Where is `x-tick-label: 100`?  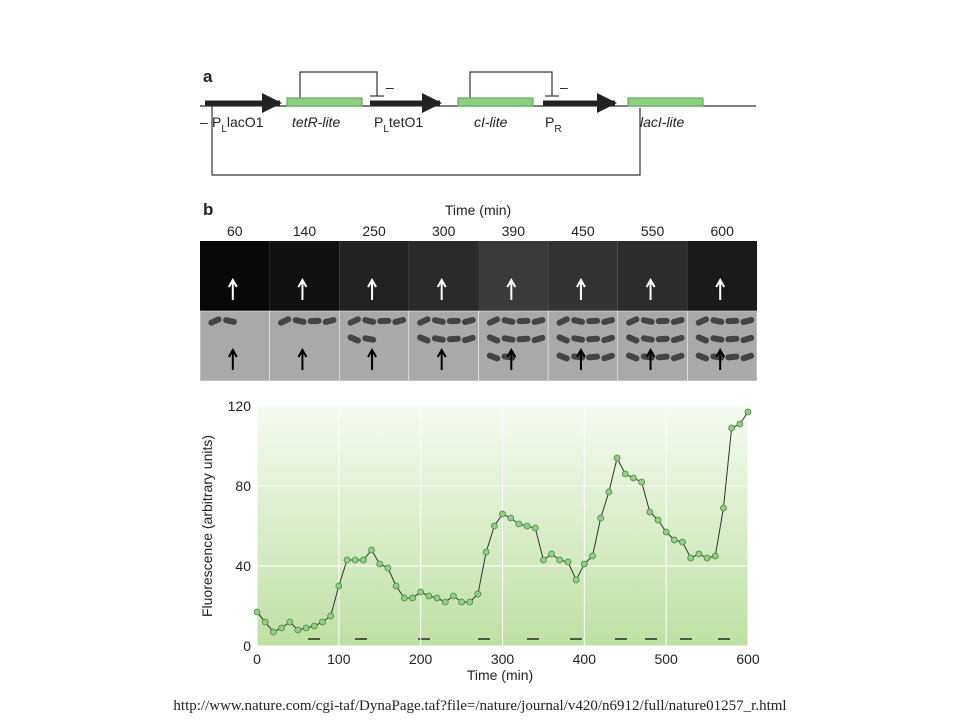
x-tick-label: 100 is located at coordinates (339, 659).